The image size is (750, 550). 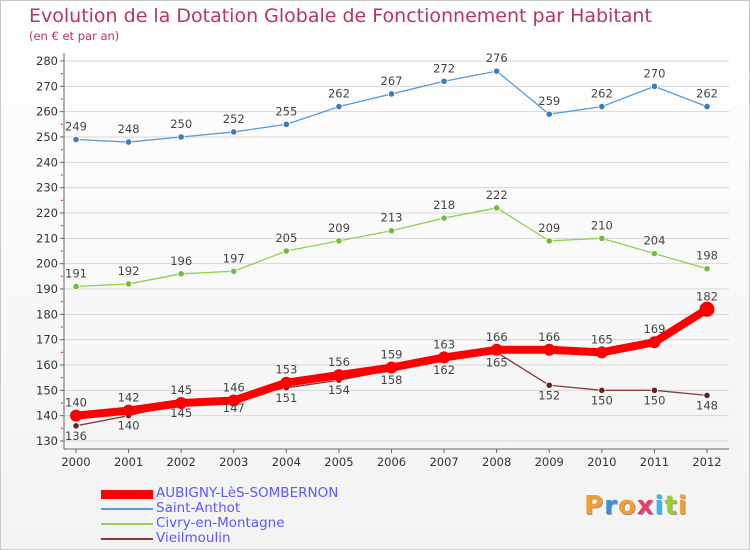 What do you see at coordinates (654, 241) in the screenshot?
I see `data-label: 204` at bounding box center [654, 241].